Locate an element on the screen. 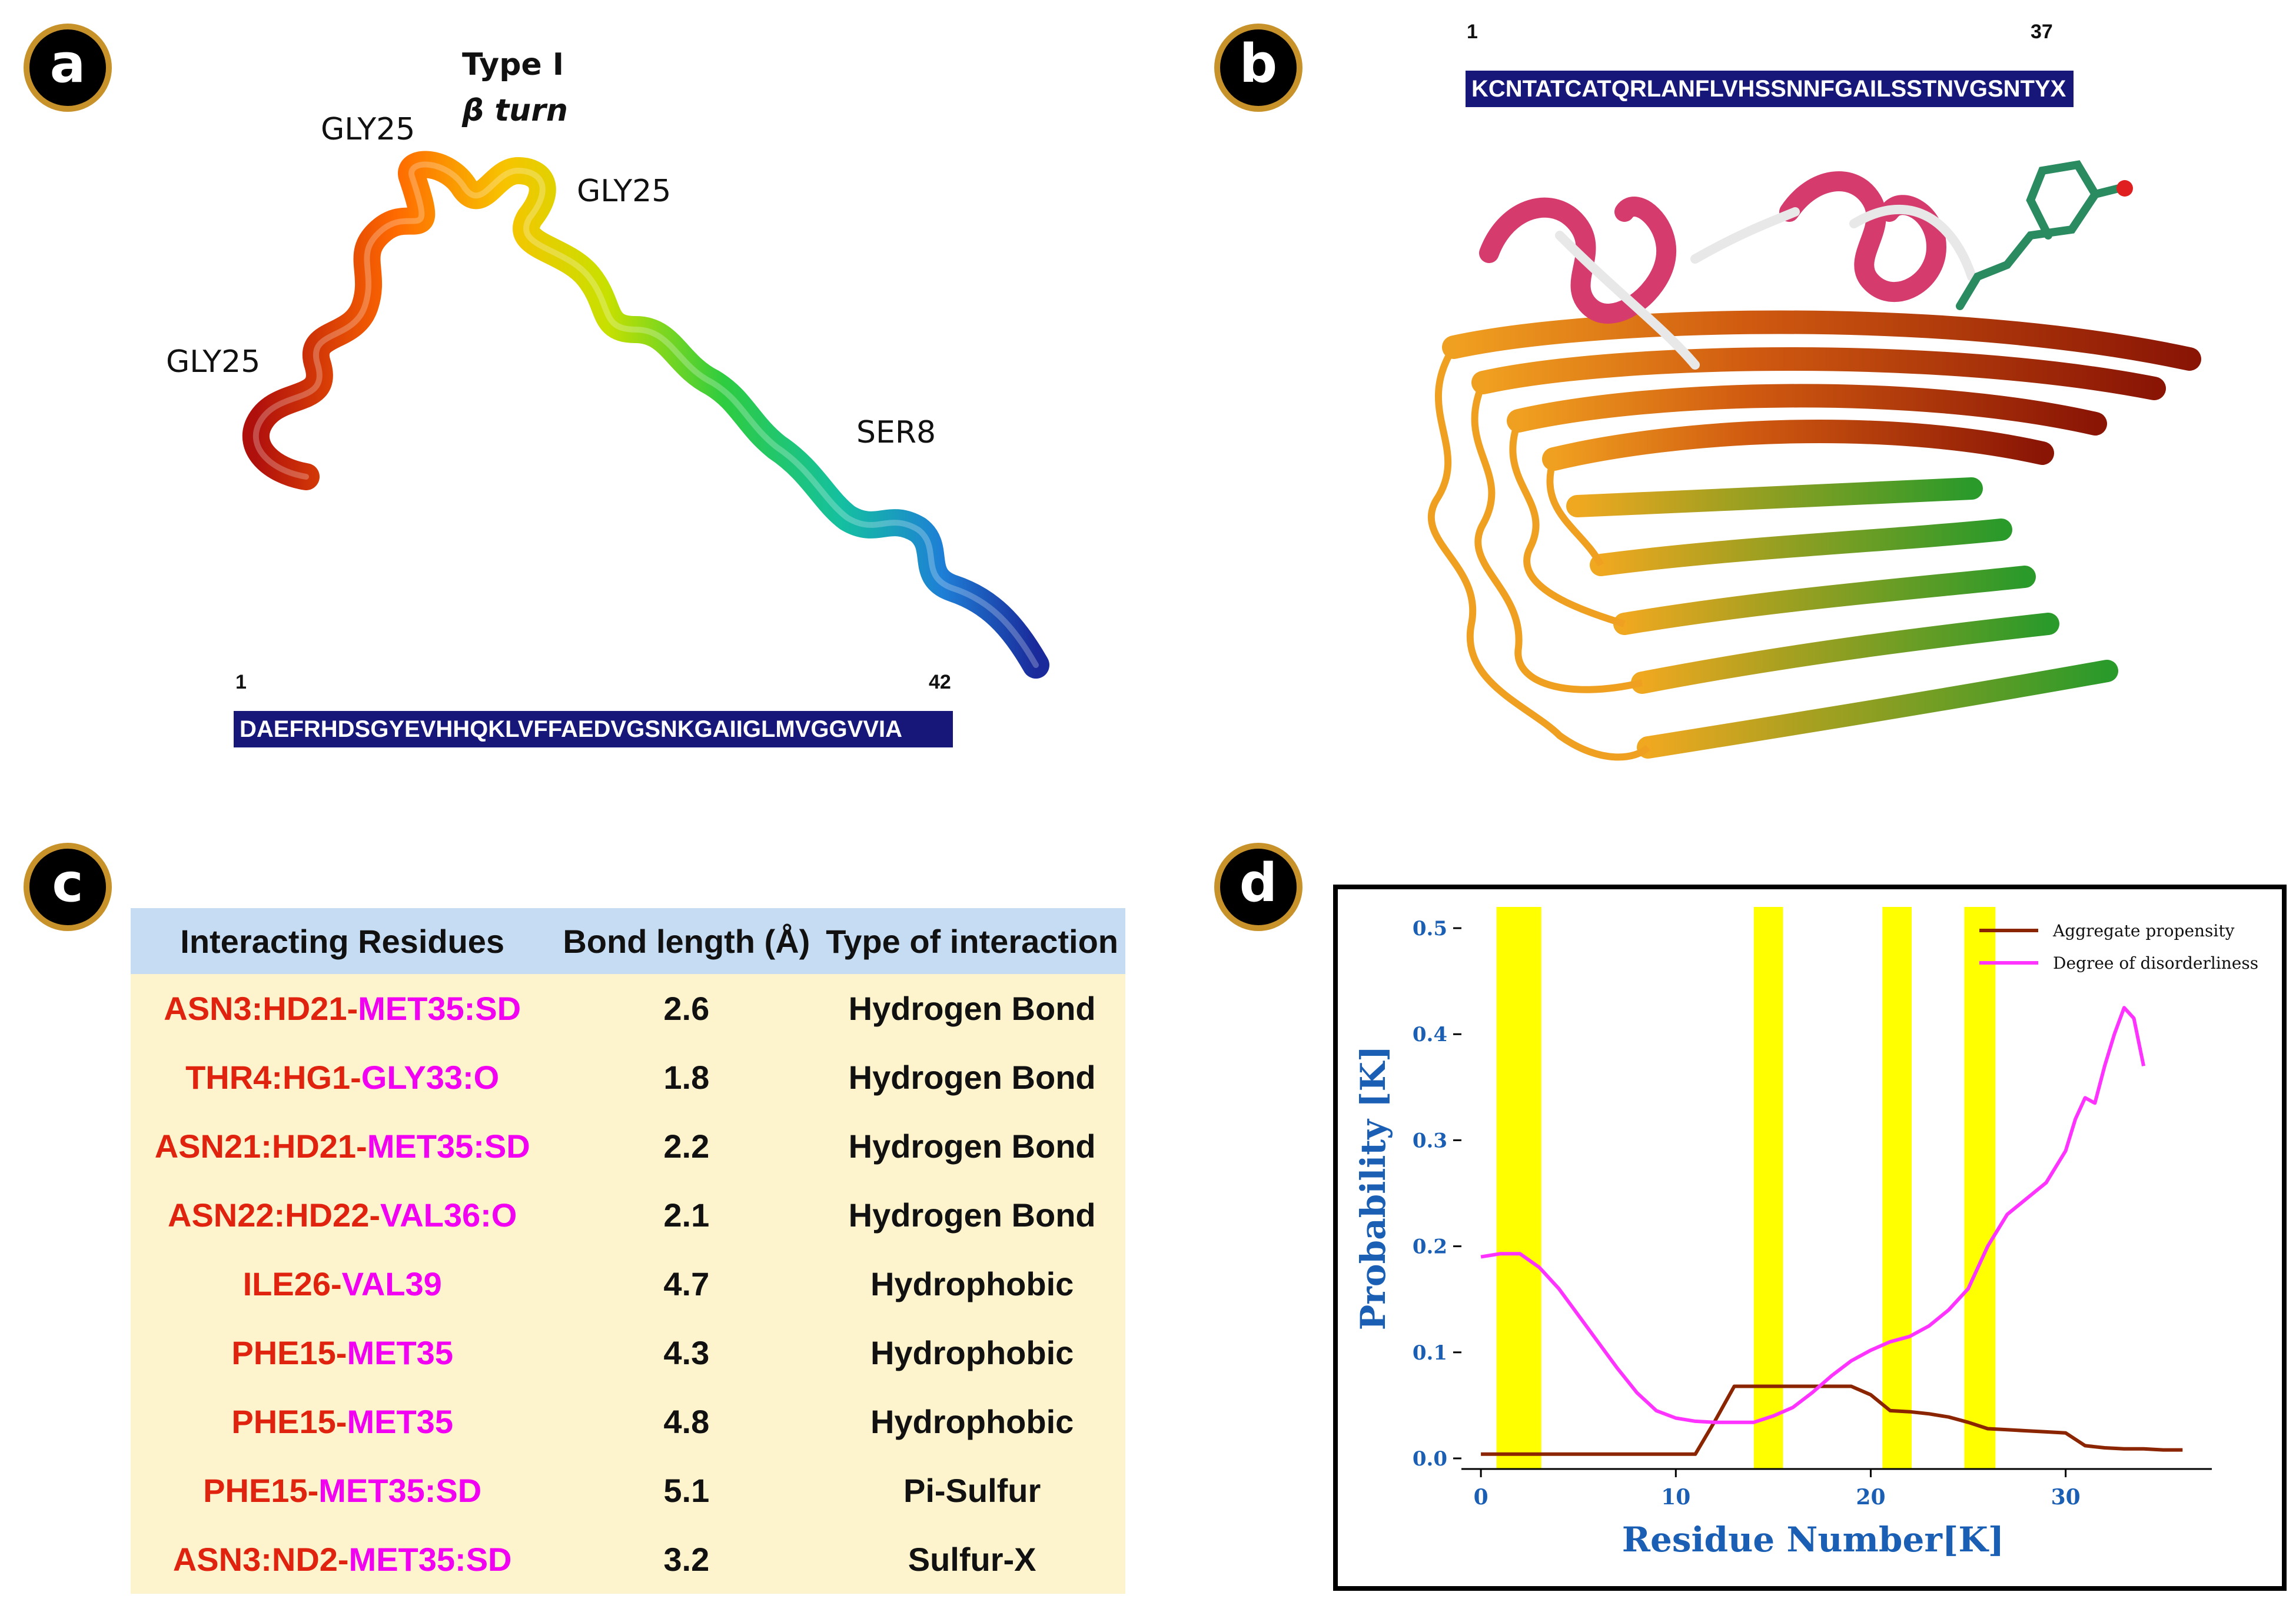  bond-length: 4.7 is located at coordinates (686, 1283).